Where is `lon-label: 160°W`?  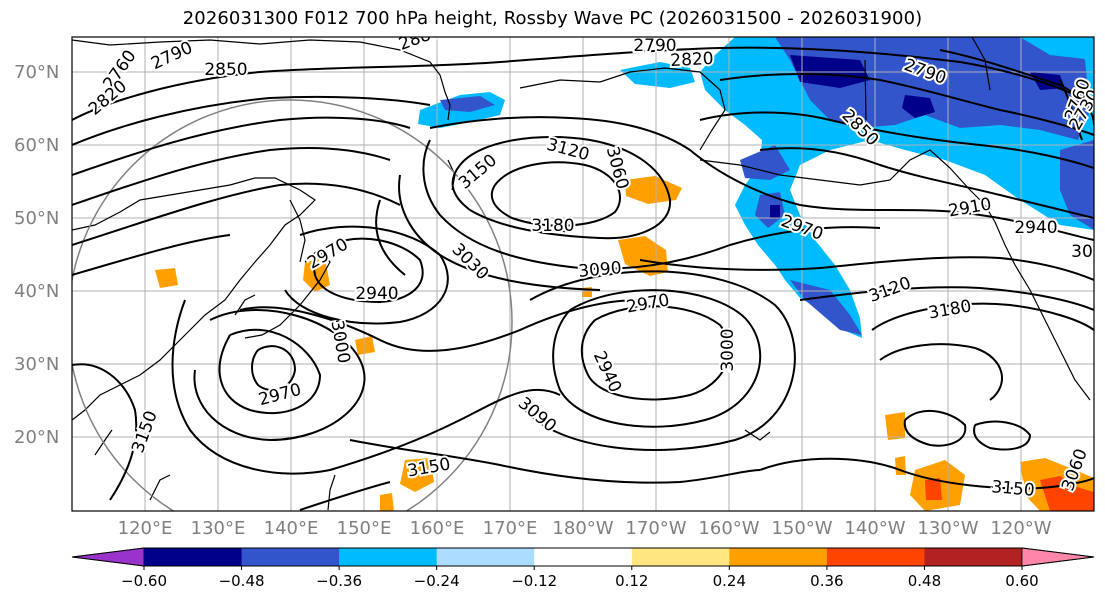
lon-label: 160°W is located at coordinates (728, 528).